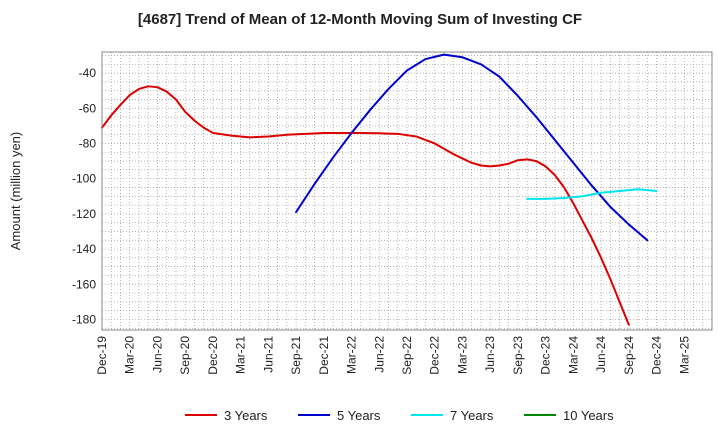  What do you see at coordinates (379, 354) in the screenshot?
I see `x-tick-label: Jun-22` at bounding box center [379, 354].